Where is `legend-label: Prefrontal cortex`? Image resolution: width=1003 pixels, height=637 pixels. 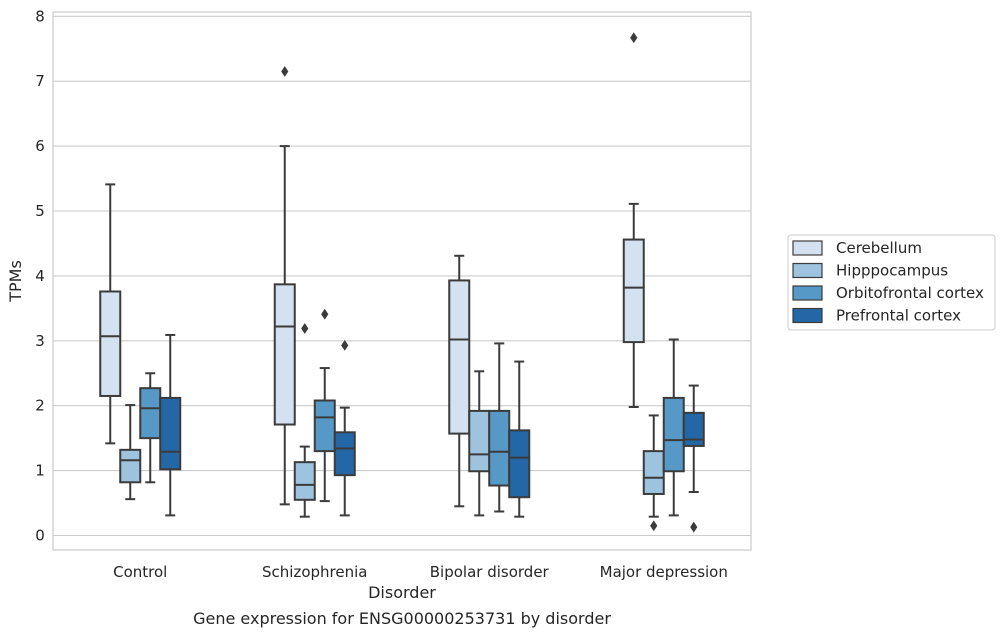 legend-label: Prefrontal cortex is located at coordinates (898, 316).